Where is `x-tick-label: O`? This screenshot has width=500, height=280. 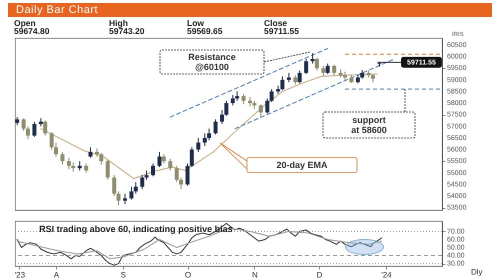 x-tick-label: O is located at coordinates (188, 275).